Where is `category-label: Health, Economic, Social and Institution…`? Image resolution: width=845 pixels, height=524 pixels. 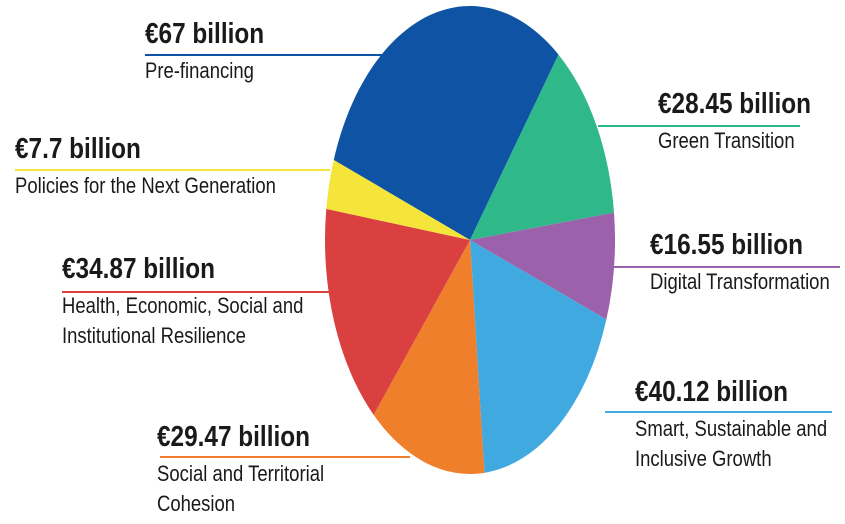 category-label: Health, Economic, Social and Institution… is located at coordinates (183, 320).